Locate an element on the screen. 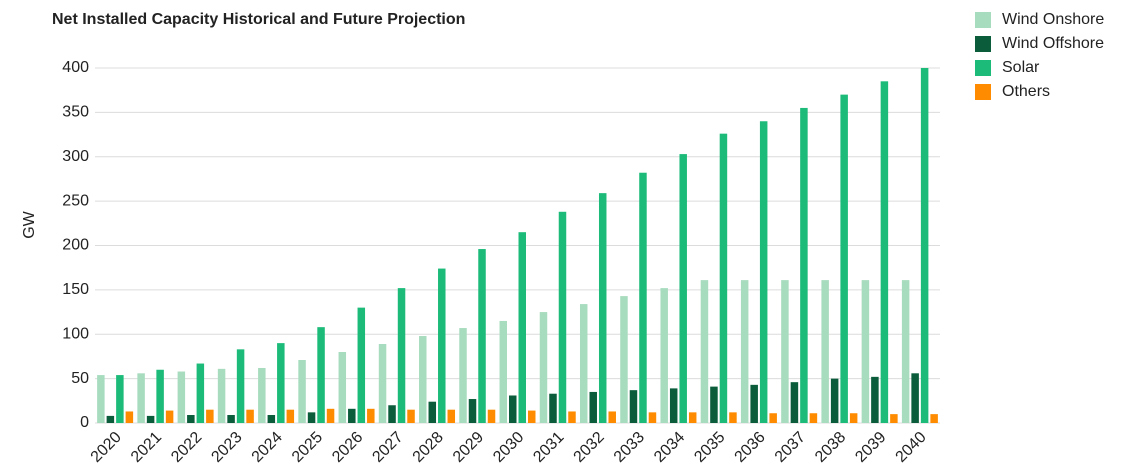  y-tick-label: 300 is located at coordinates (75, 156).